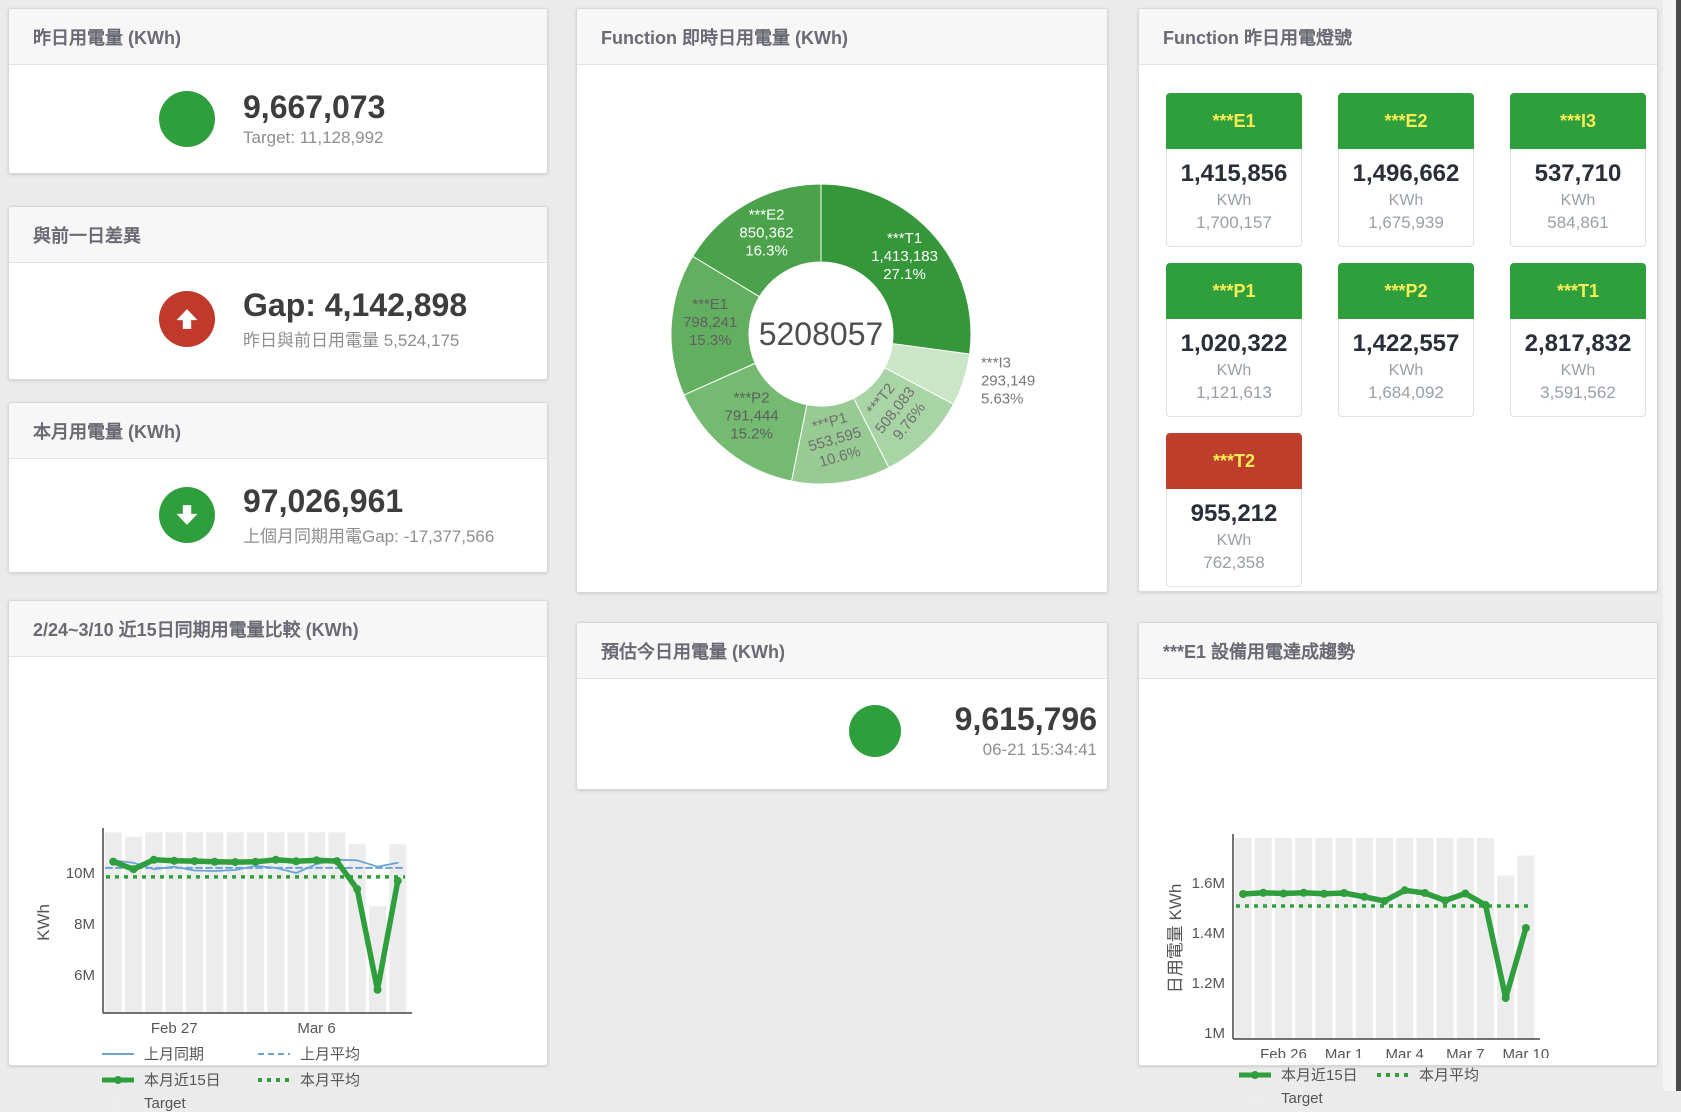 The height and width of the screenshot is (1112, 1681). I want to click on panel-title: 2/24~3/10 近15日同期用電量比較 (KWh), so click(196, 629).